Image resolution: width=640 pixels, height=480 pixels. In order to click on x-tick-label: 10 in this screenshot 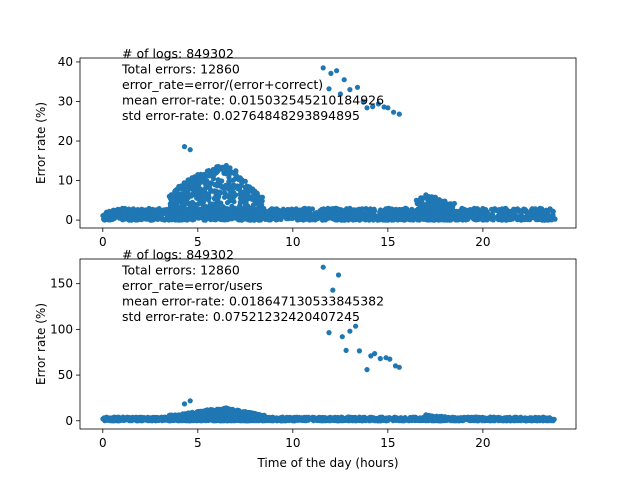, I will do `click(292, 443)`.